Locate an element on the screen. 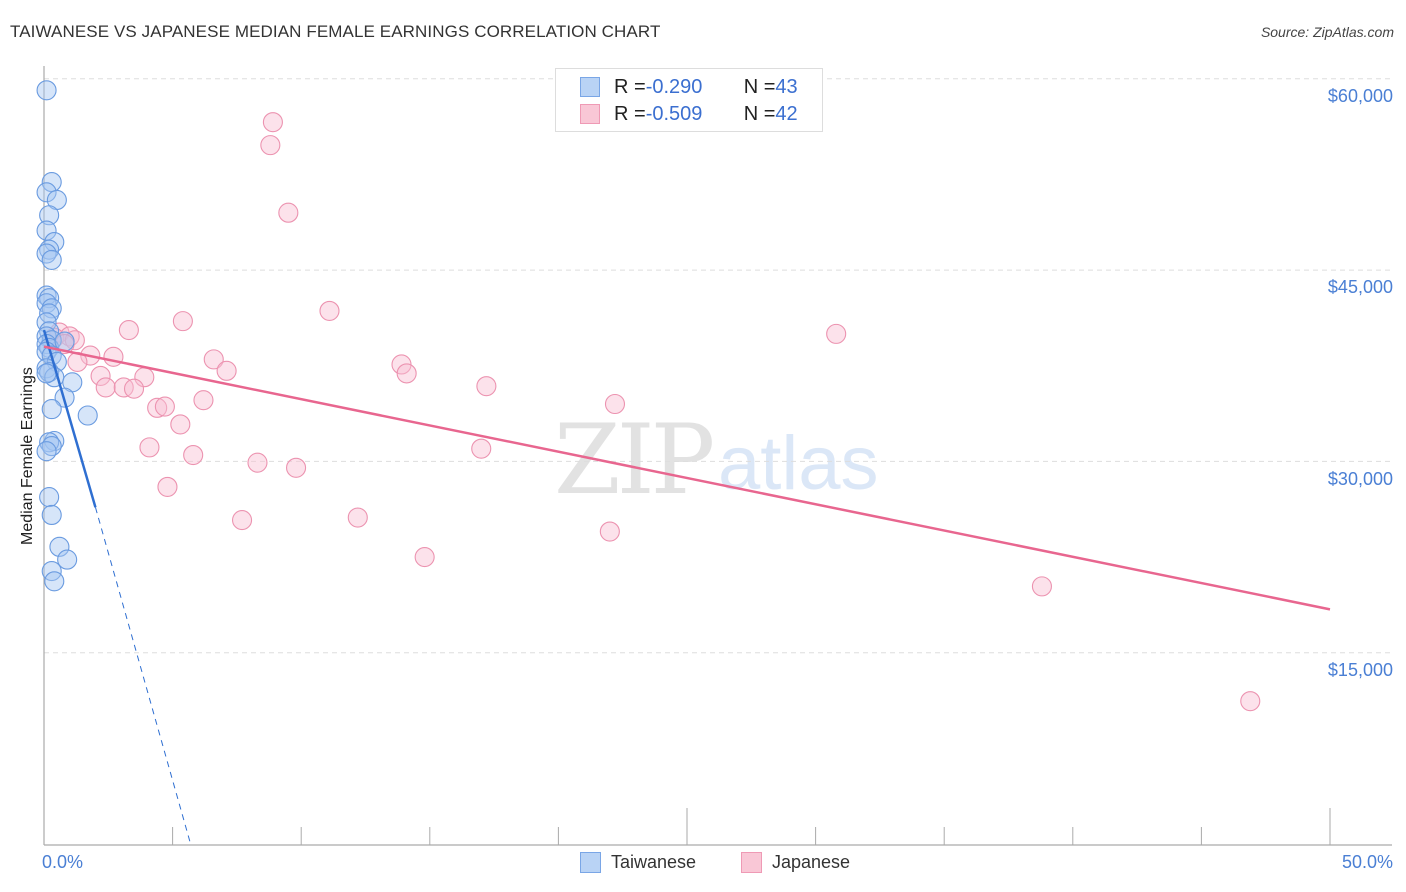 Image resolution: width=1406 pixels, height=892 pixels. r-value: -0.509 is located at coordinates (674, 113).